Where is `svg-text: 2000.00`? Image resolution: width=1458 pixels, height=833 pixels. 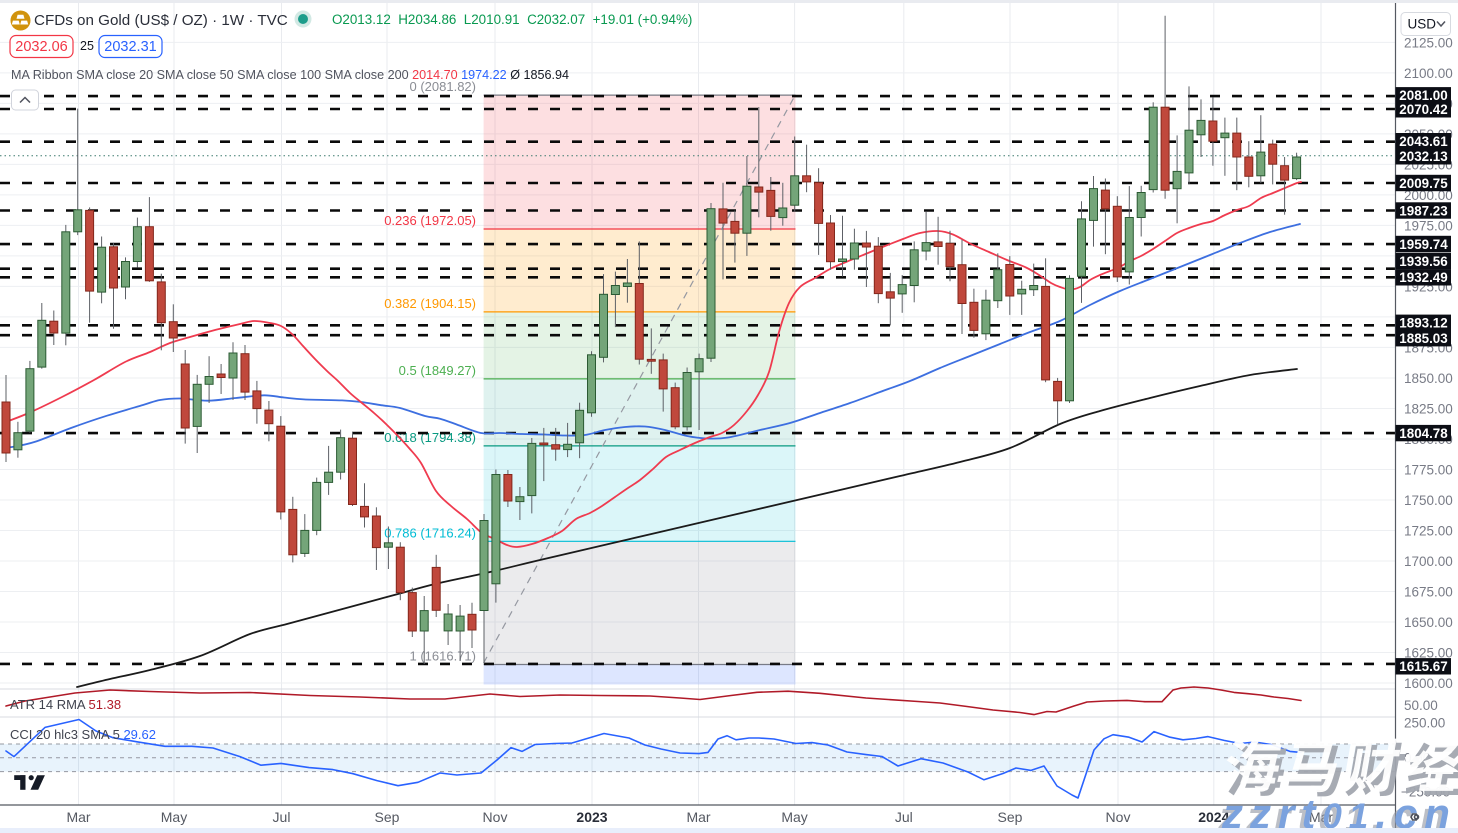 svg-text: 2000.00 is located at coordinates (1428, 195).